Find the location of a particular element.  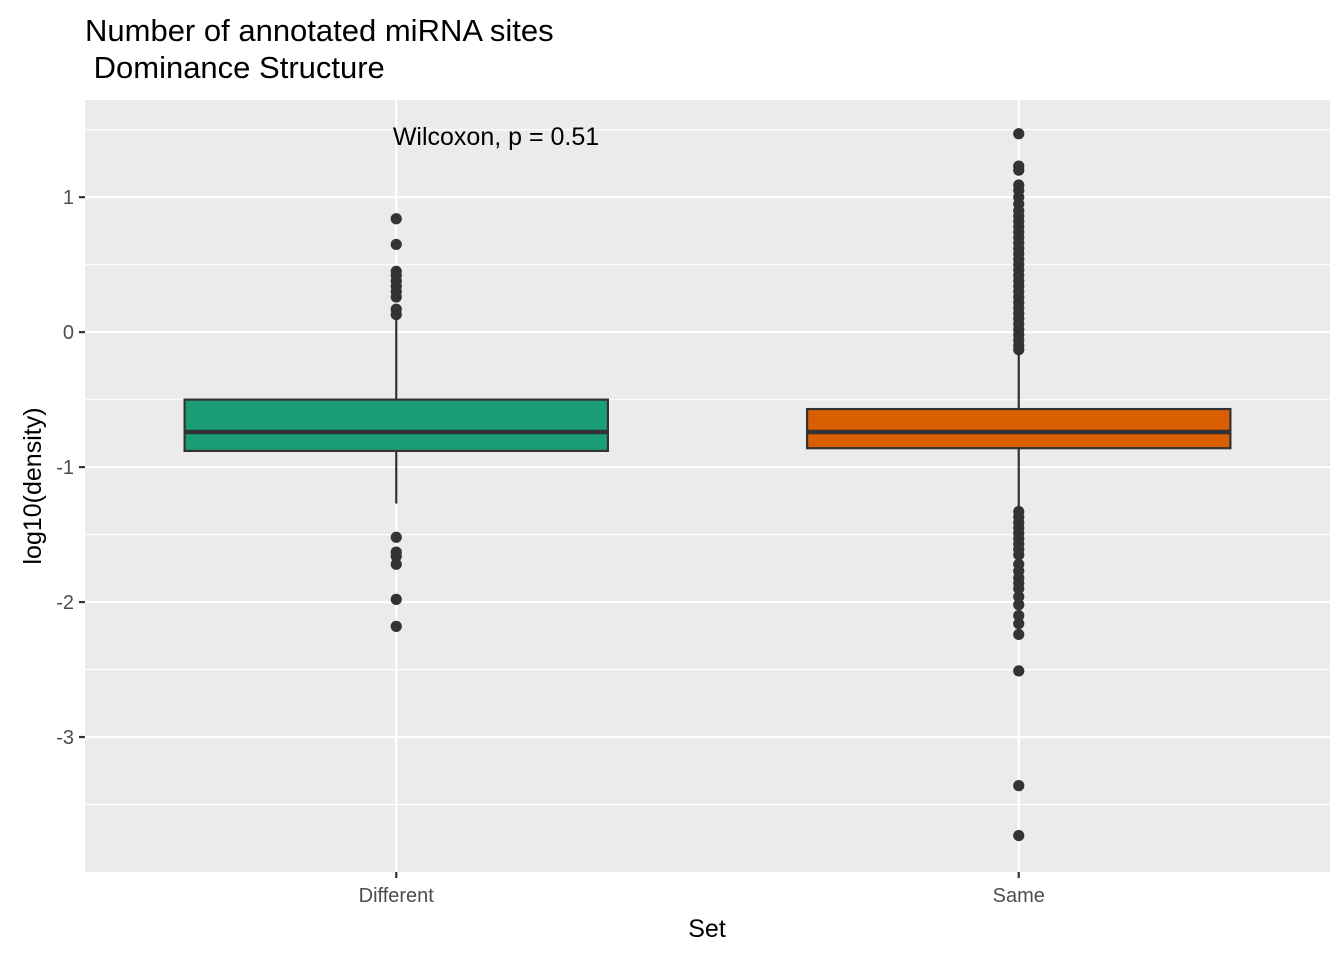

chart-title: Number of annotated miRNA sites is located at coordinates (319, 30).